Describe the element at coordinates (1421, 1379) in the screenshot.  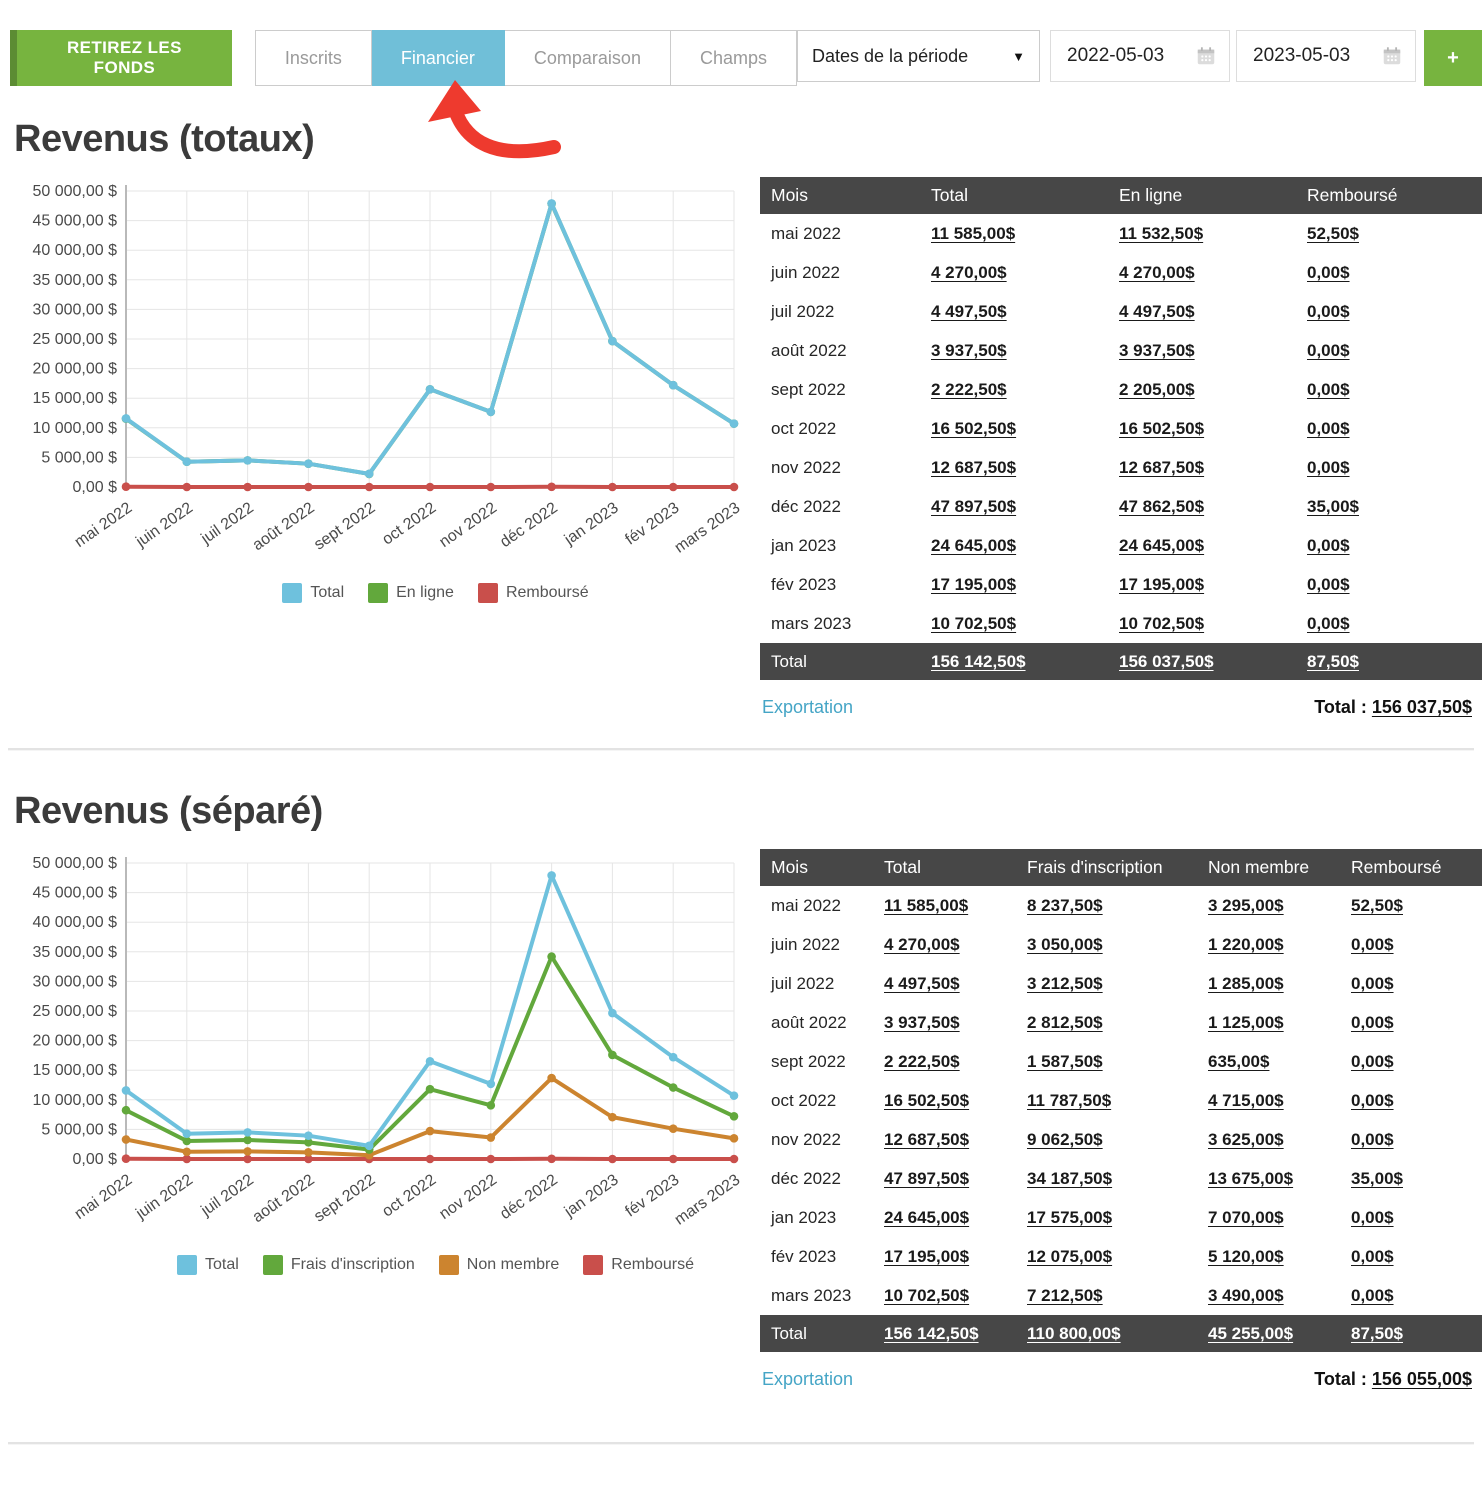
I see `grand-total-value: 156 055,00$` at that location.